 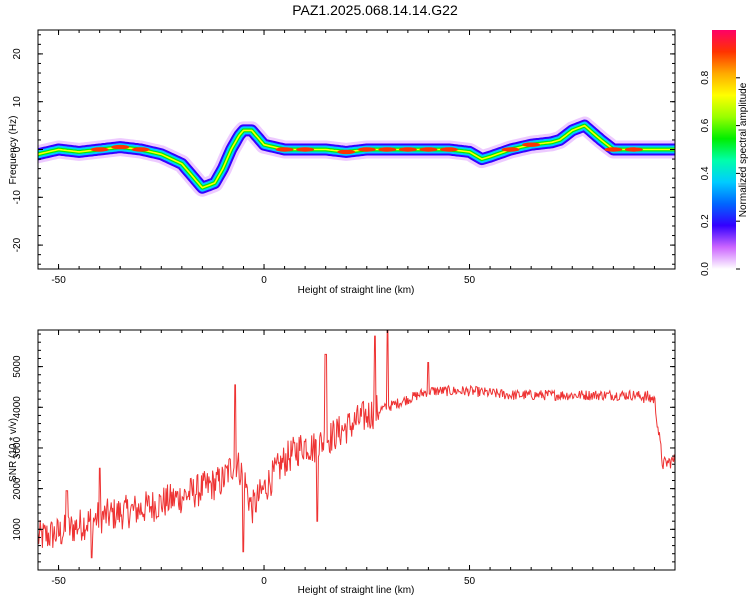 What do you see at coordinates (375, 10) in the screenshot?
I see `figure-title: PAZ1.2025.068.14.14.G22` at bounding box center [375, 10].